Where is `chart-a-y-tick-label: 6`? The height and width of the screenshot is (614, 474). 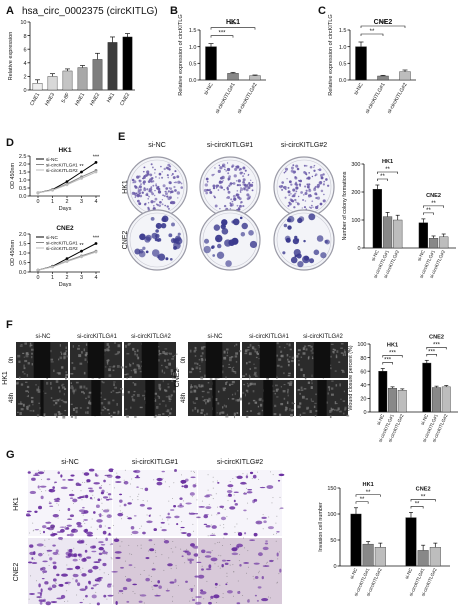
chart-a-y-tick-label: 6 is located at coordinates (24, 50).